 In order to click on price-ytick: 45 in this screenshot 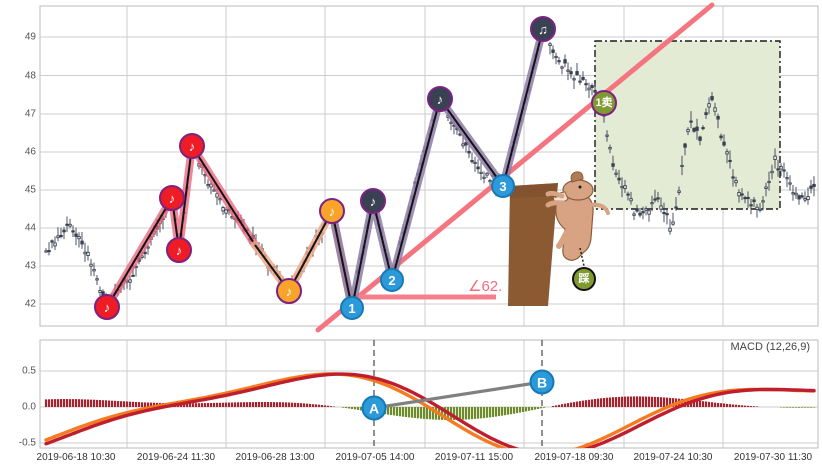, I will do `click(30, 190)`.